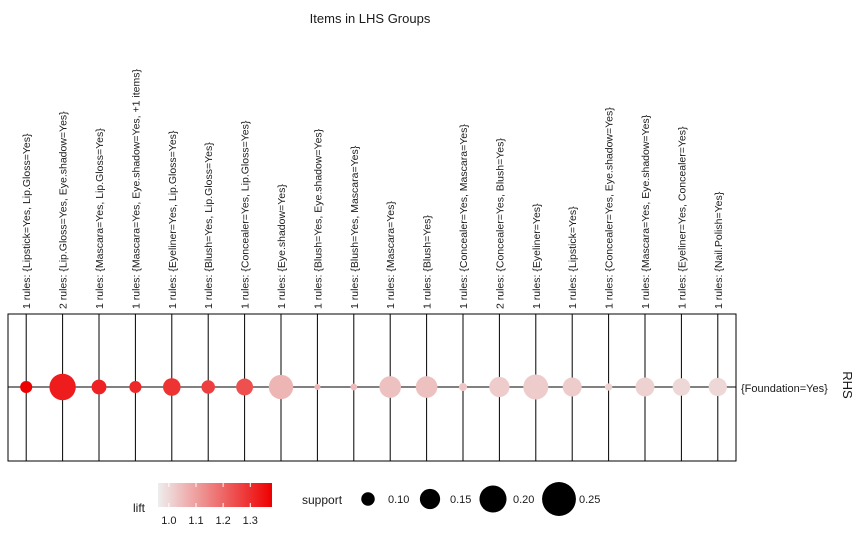  Describe the element at coordinates (847, 385) in the screenshot. I see `rhs-axis-title: RHS` at that location.